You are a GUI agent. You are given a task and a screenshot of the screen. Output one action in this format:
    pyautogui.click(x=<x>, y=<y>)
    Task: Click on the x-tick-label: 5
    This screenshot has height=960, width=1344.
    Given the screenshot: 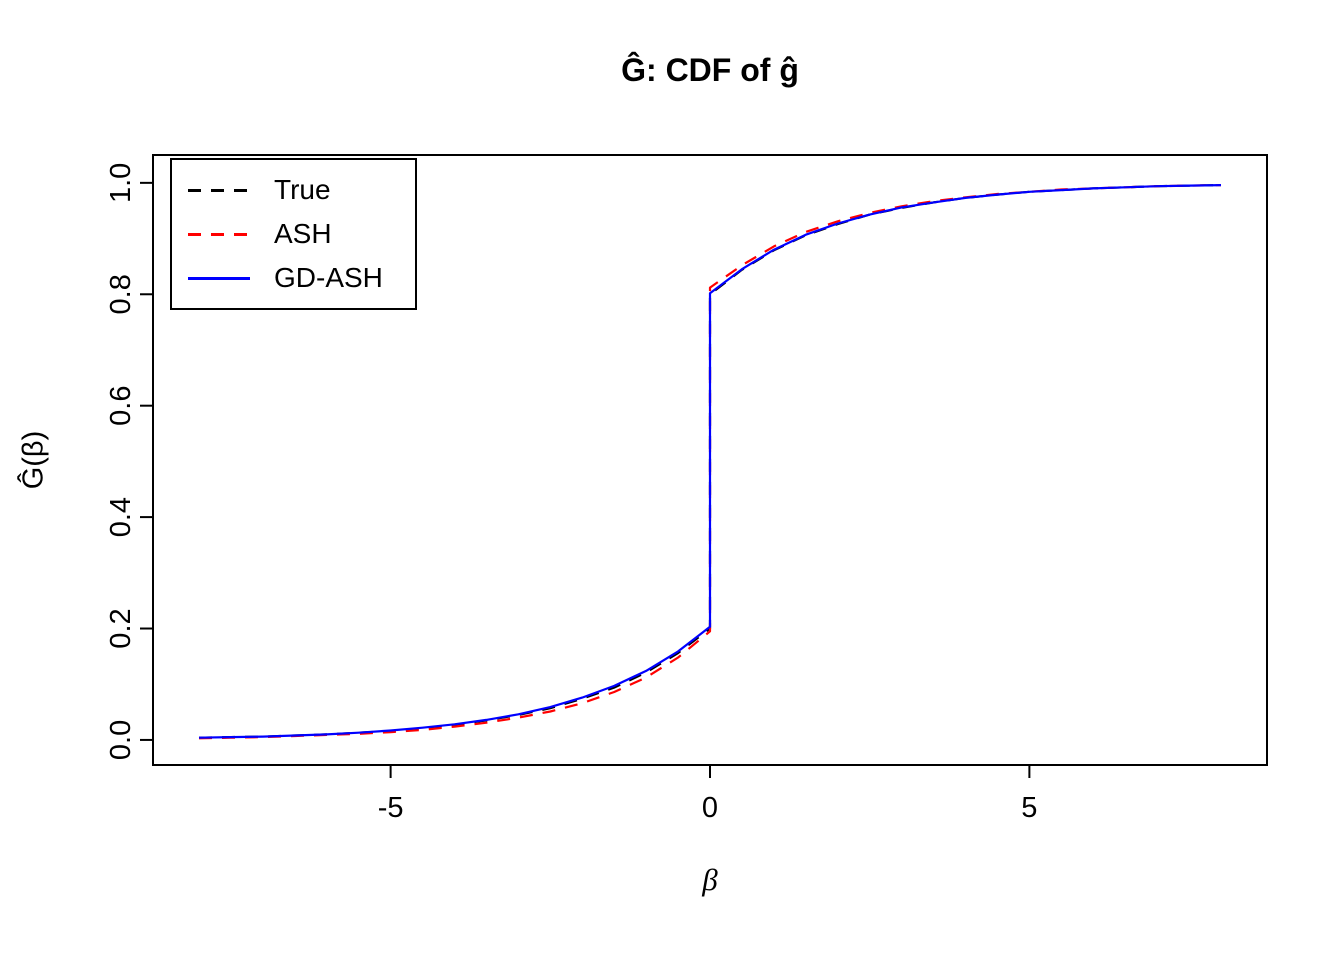 What is the action you would take?
    pyautogui.click(x=1029, y=808)
    